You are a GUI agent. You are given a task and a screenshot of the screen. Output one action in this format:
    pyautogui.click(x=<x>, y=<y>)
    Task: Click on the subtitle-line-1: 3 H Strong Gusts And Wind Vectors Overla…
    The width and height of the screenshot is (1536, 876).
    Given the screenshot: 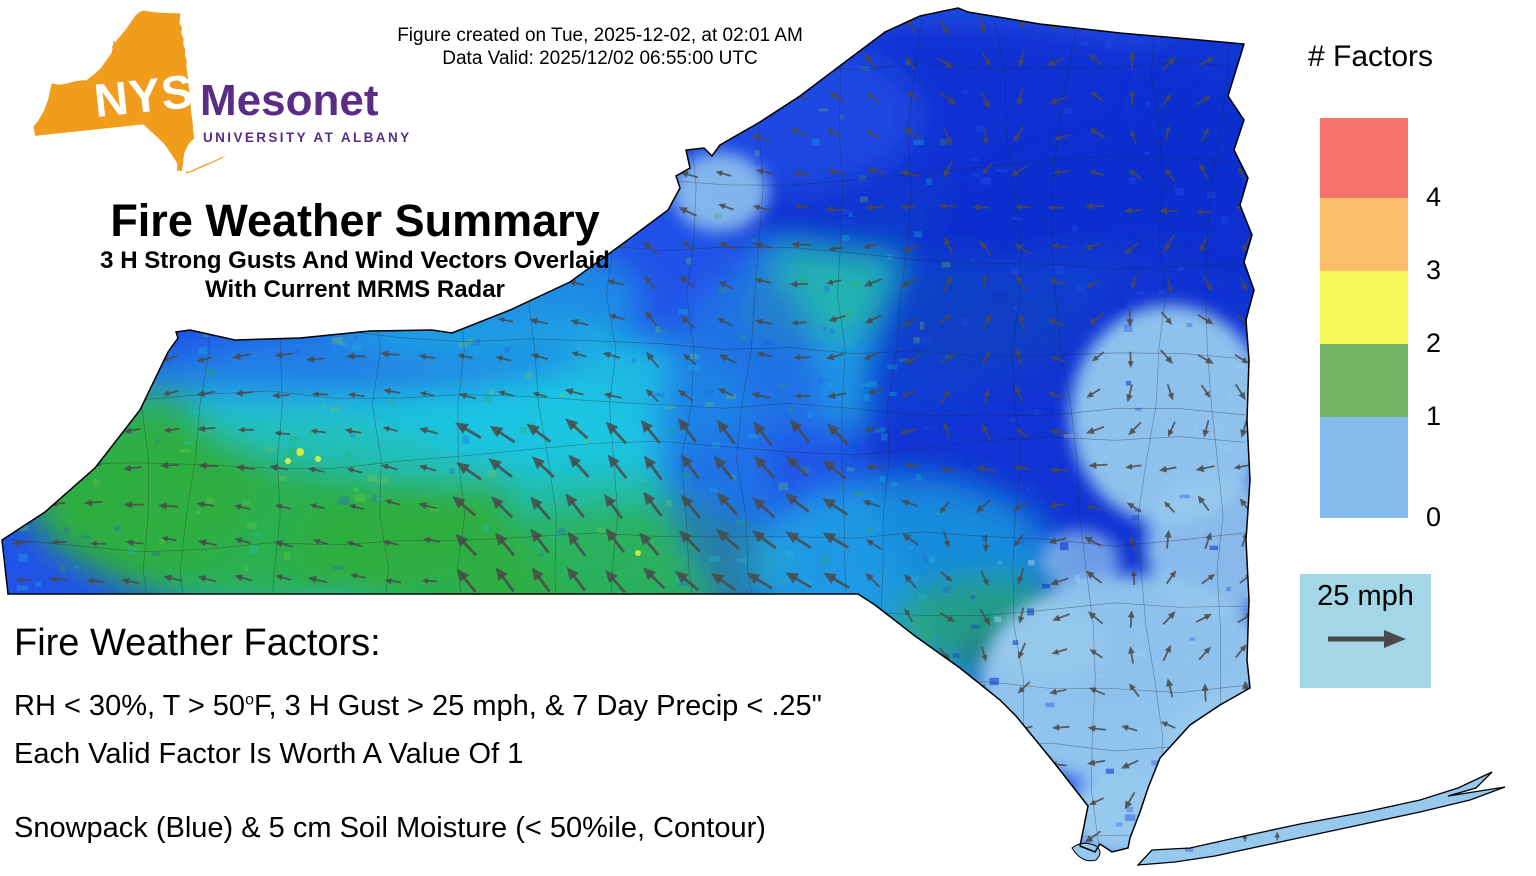 What is the action you would take?
    pyautogui.click(x=355, y=260)
    